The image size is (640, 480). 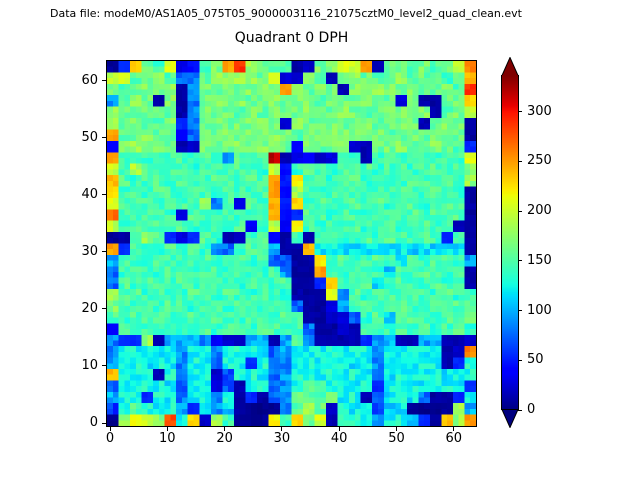 What do you see at coordinates (510, 418) in the screenshot?
I see `colorbar-bottom-arrow` at bounding box center [510, 418].